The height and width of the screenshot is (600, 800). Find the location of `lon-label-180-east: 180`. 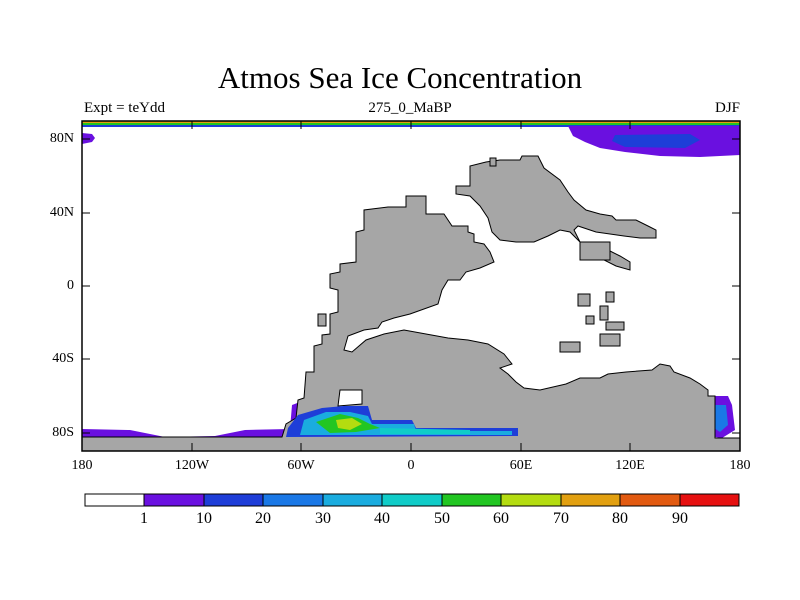

lon-label-180-east: 180 is located at coordinates (740, 465).